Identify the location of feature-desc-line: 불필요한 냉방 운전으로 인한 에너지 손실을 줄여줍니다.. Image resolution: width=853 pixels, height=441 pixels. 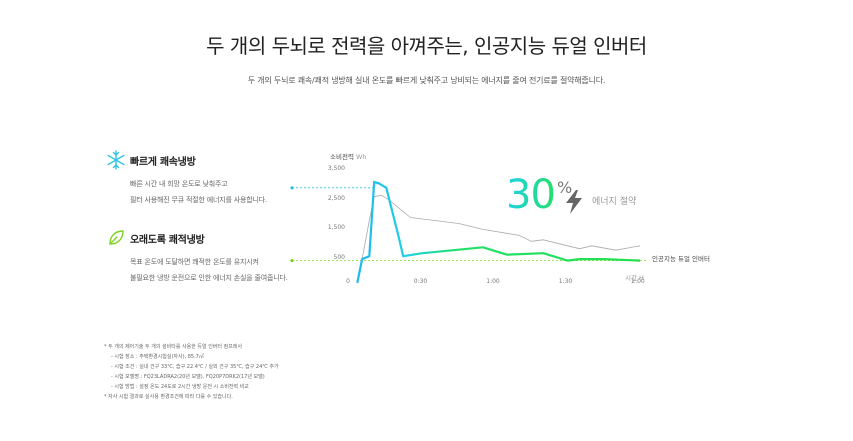
(209, 278).